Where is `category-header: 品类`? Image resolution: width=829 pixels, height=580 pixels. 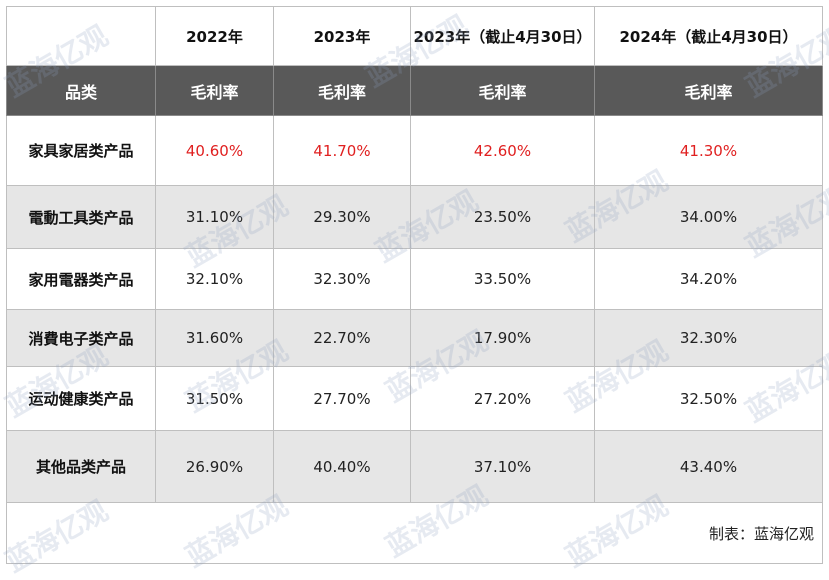
category-header: 品类 is located at coordinates (81, 90).